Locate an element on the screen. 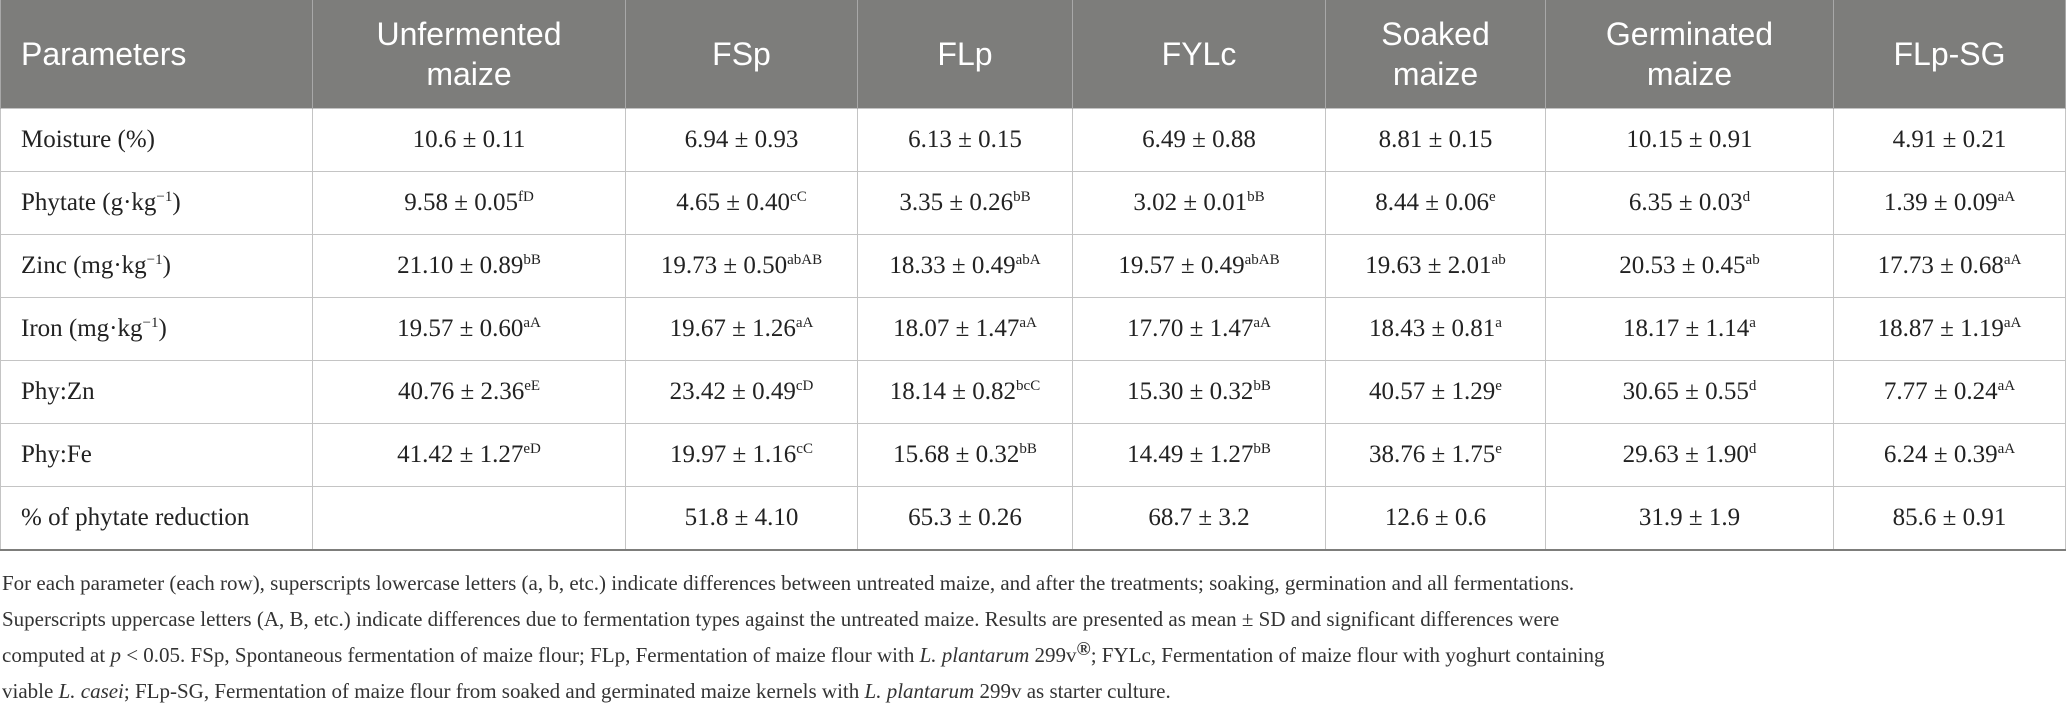 The image size is (2067, 711). column-header: Unfermented maize is located at coordinates (469, 54).